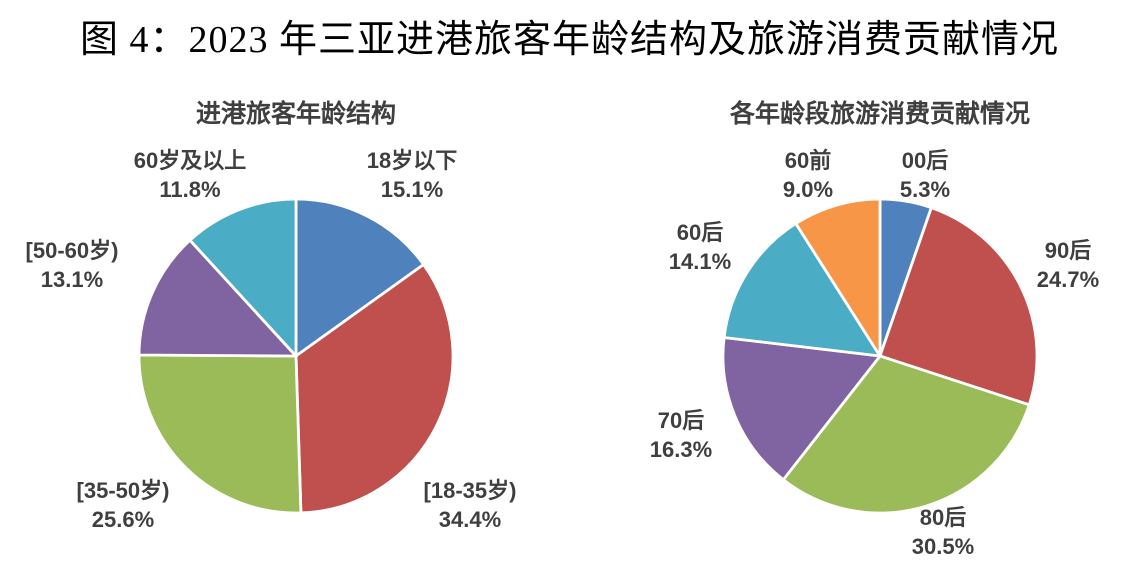  I want to click on slice-label-pct: 9.0%, so click(808, 189).